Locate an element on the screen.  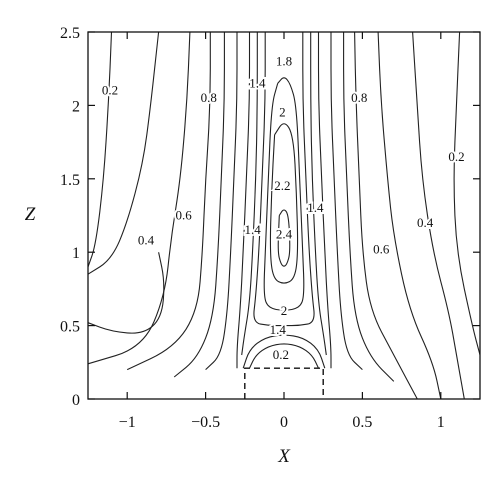
x-tick-label: 1 is located at coordinates (441, 422).